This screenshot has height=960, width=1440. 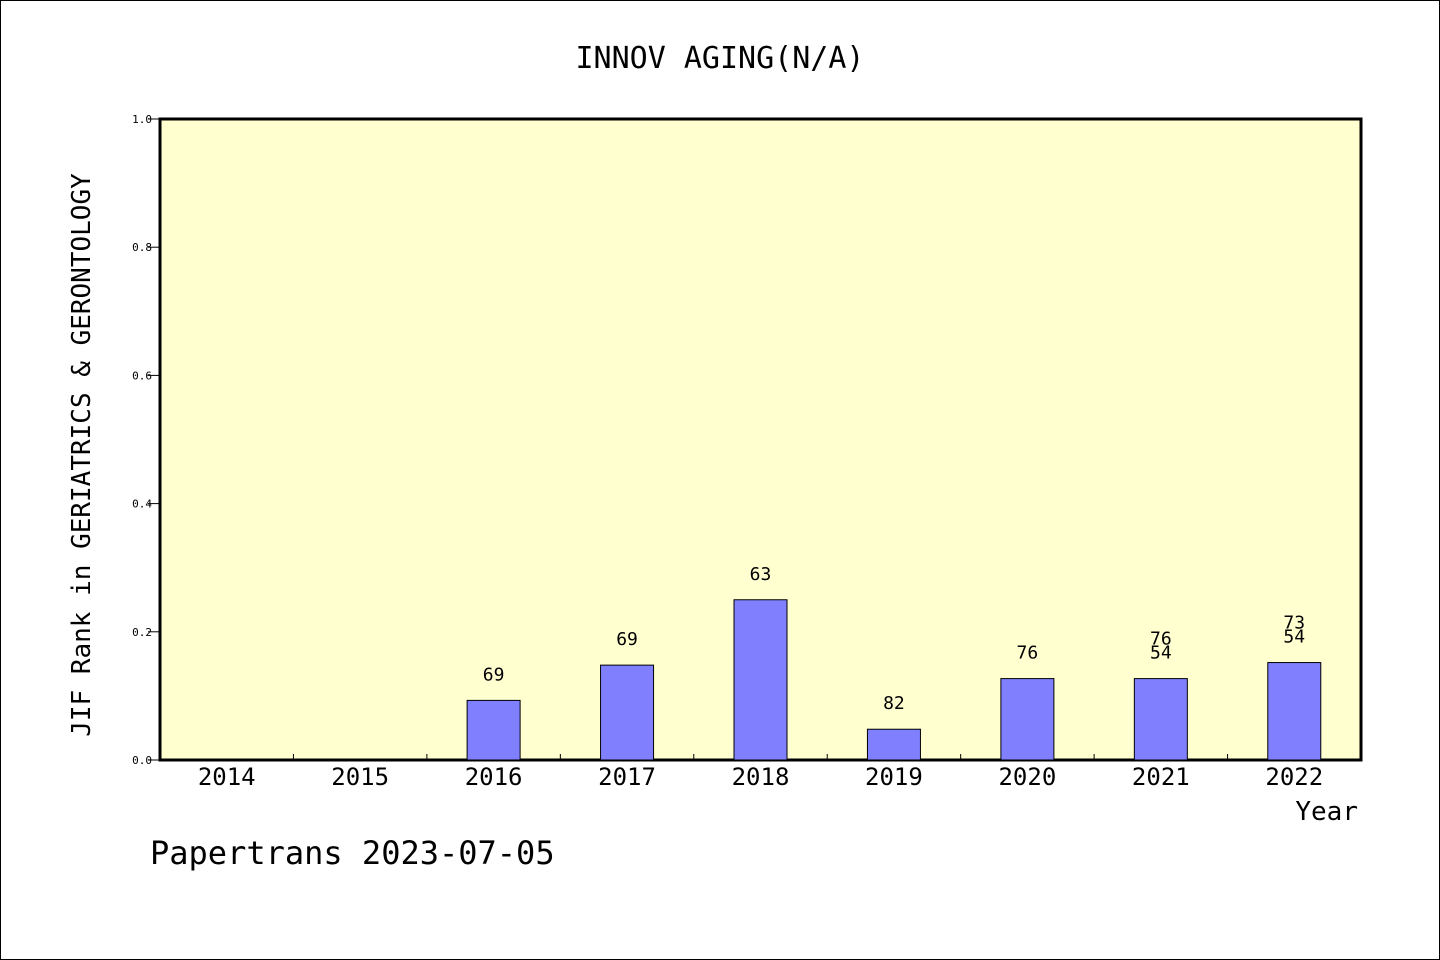 I want to click on bar-2022, so click(x=1294, y=711).